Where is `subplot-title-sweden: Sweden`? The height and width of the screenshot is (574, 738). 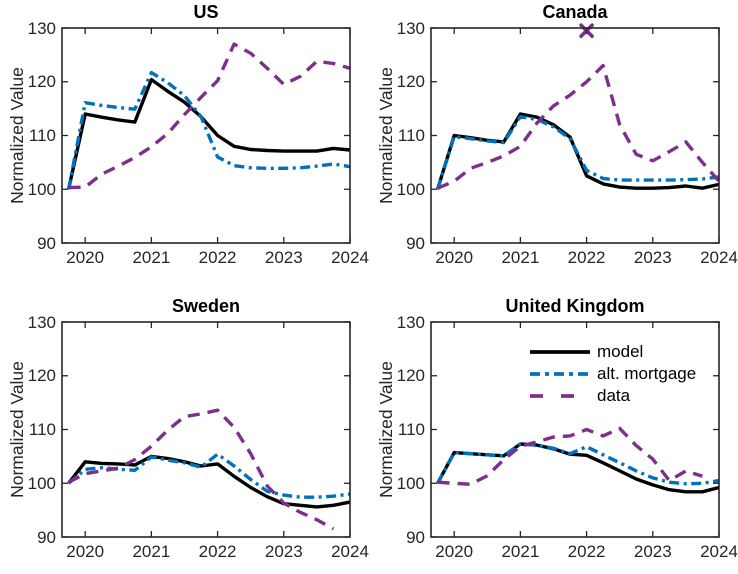 subplot-title-sweden: Sweden is located at coordinates (206, 306).